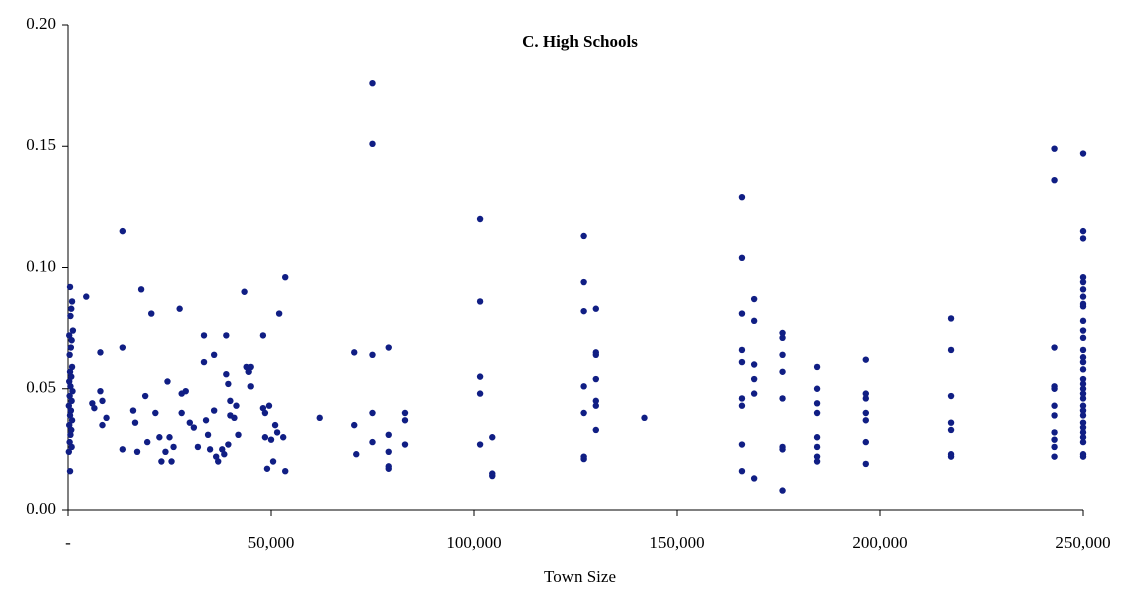 This screenshot has width=1126, height=595. What do you see at coordinates (41, 23) in the screenshot?
I see `y-tick-label: 0.20` at bounding box center [41, 23].